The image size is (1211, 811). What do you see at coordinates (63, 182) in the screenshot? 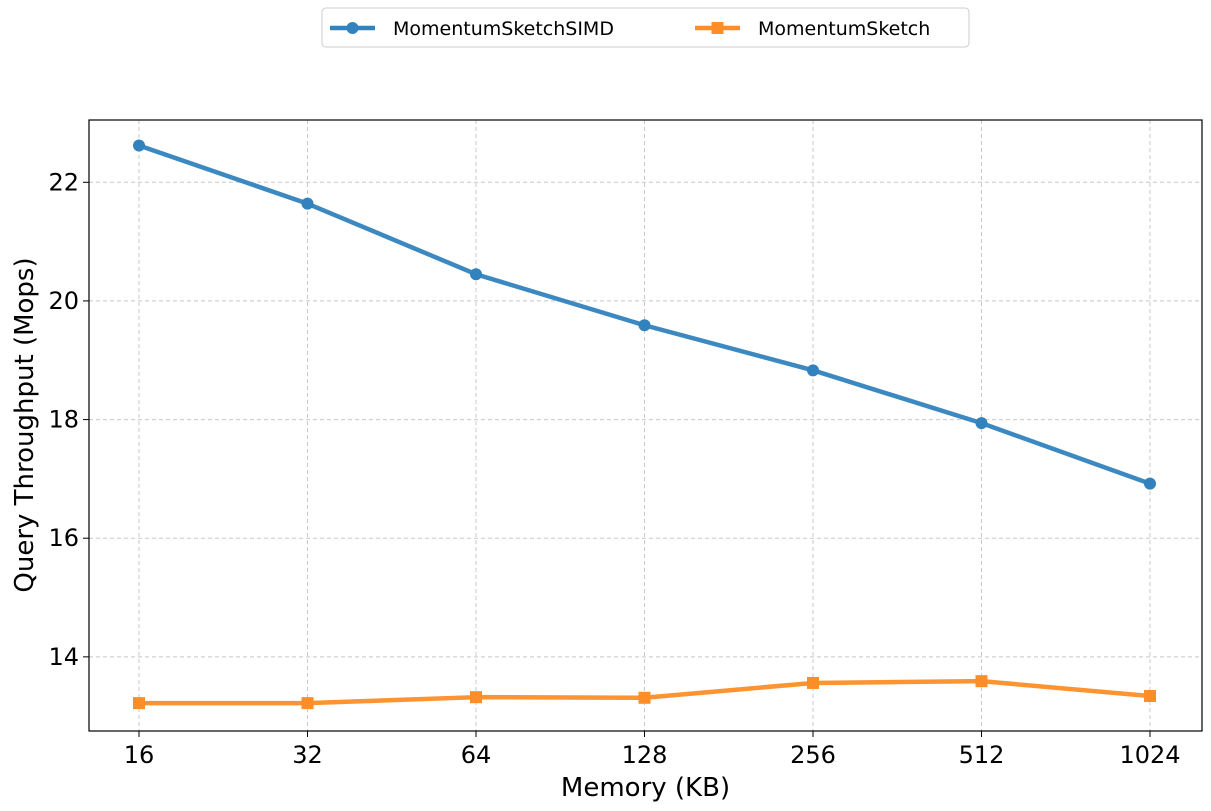
I see `y-tick-label: 22` at bounding box center [63, 182].